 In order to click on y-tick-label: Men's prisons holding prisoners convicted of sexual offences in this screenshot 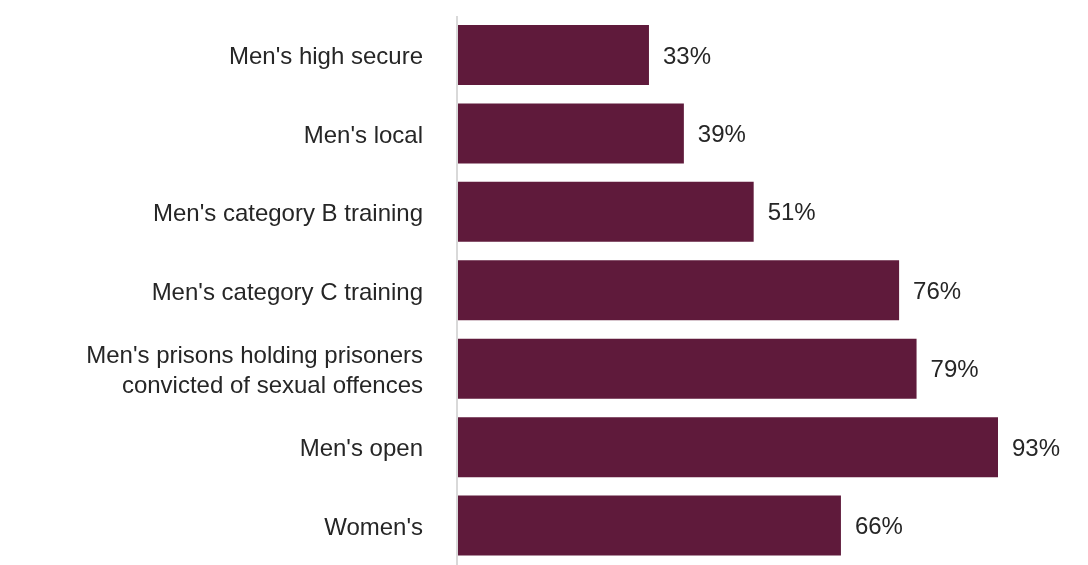, I will do `click(254, 369)`.